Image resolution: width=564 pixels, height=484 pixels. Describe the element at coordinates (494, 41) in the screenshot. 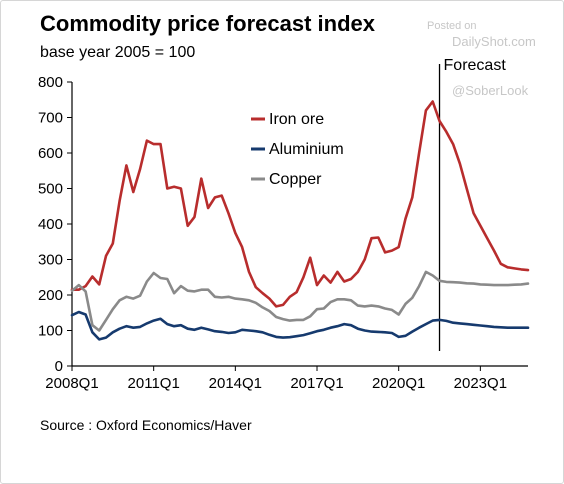

I see `watermark-site: DailyShot.com` at that location.